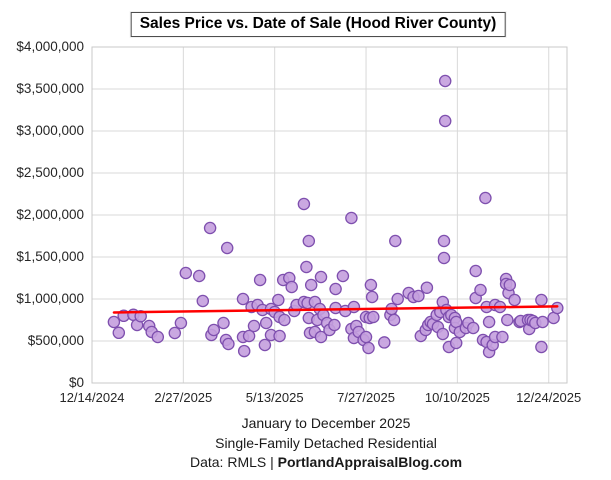 The width and height of the screenshot is (611, 480). I want to click on y-axis-label: $0, so click(76, 382).